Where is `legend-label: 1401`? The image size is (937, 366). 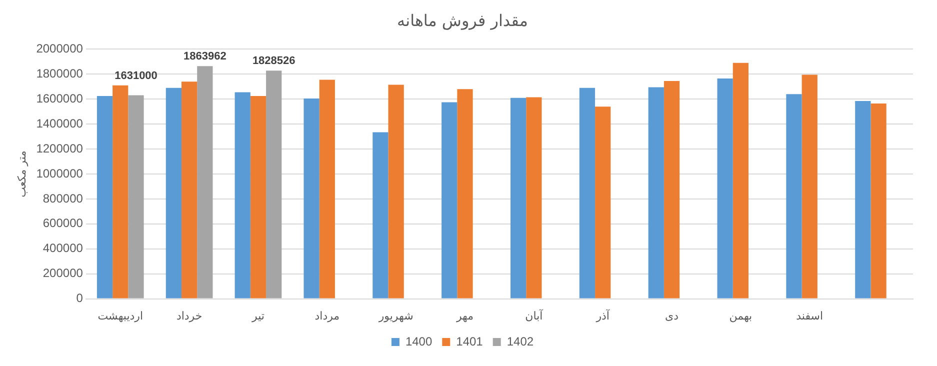
legend-label: 1401 is located at coordinates (470, 341).